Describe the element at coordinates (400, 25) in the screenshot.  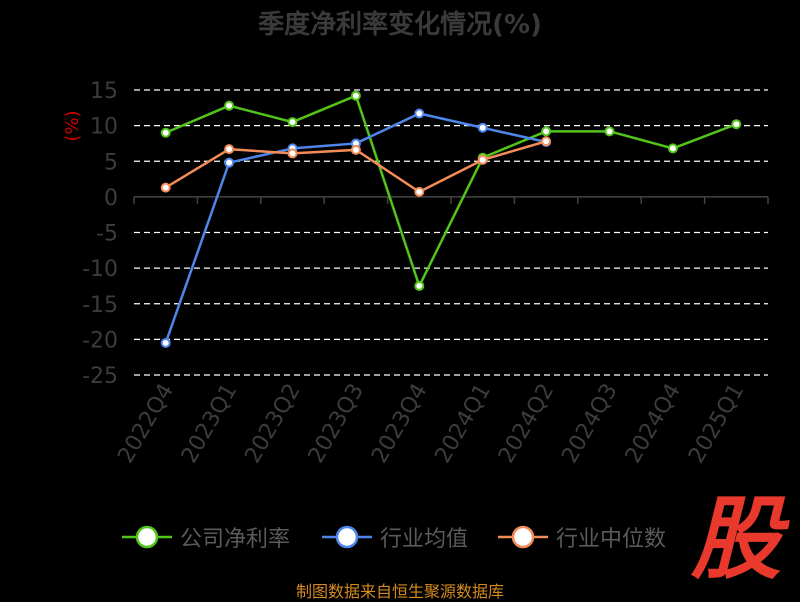
I see `chart-title: 季度净利率变化情况(%)` at that location.